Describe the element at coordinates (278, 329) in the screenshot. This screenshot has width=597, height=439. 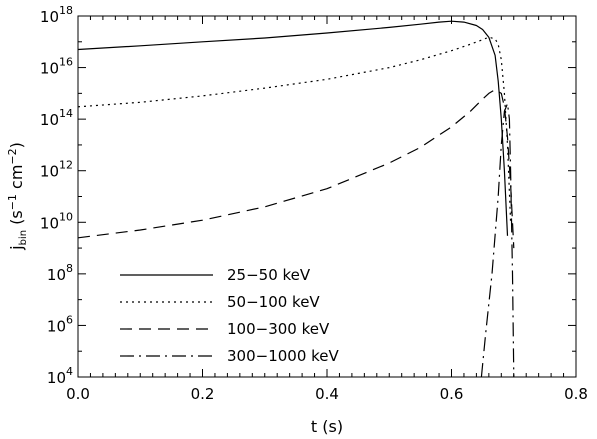
I see `legend-label-3: 100−300 keV` at that location.